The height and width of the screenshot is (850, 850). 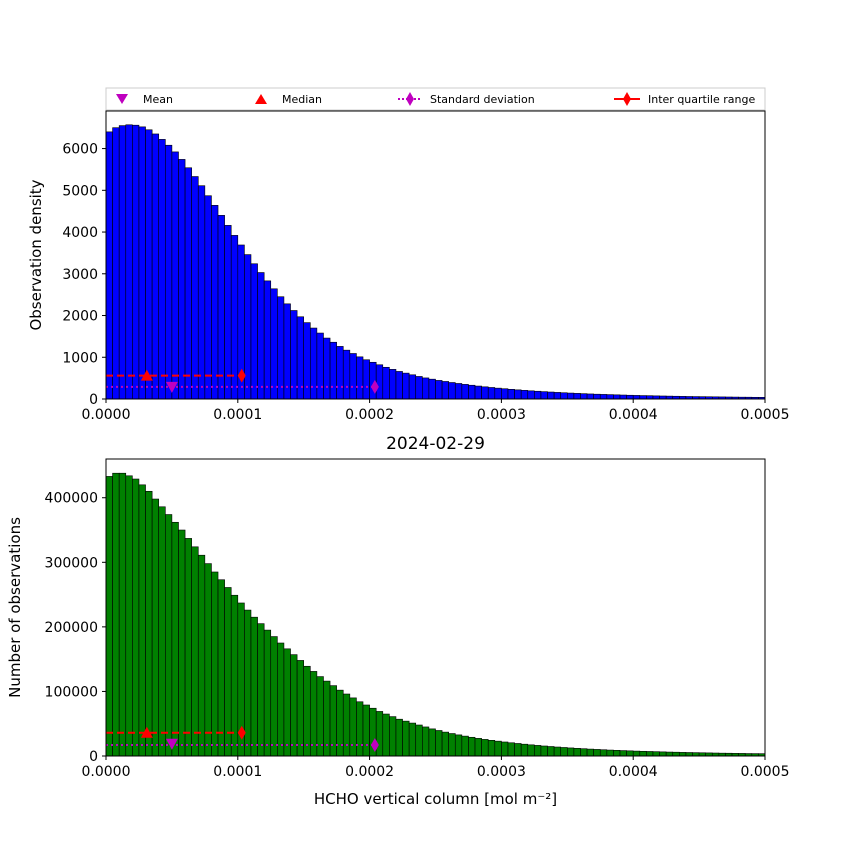 I want to click on legend-label-median: Median, so click(x=302, y=99).